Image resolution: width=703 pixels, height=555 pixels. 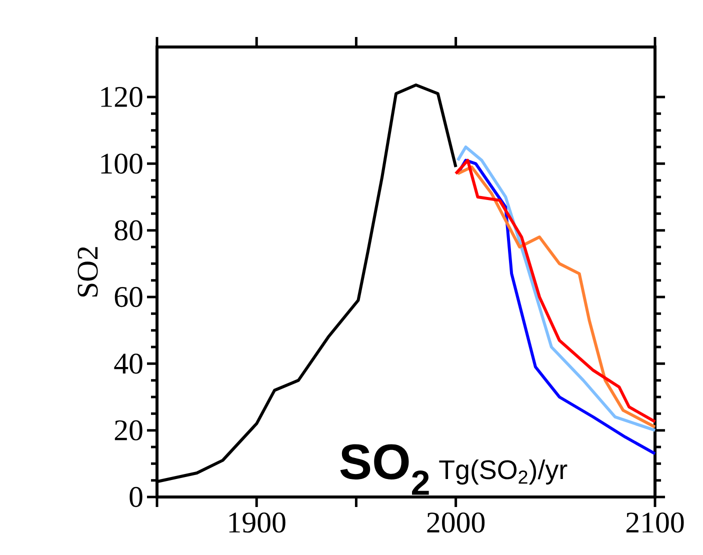 I want to click on annotation: Tg(SO$_{2}$)/yr, so click(x=503, y=472).